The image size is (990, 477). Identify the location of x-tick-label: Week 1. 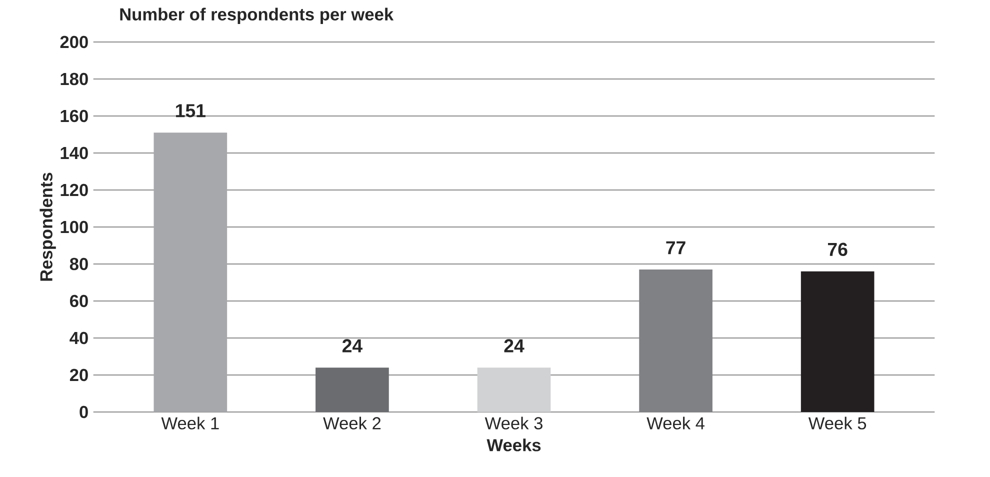
(190, 423).